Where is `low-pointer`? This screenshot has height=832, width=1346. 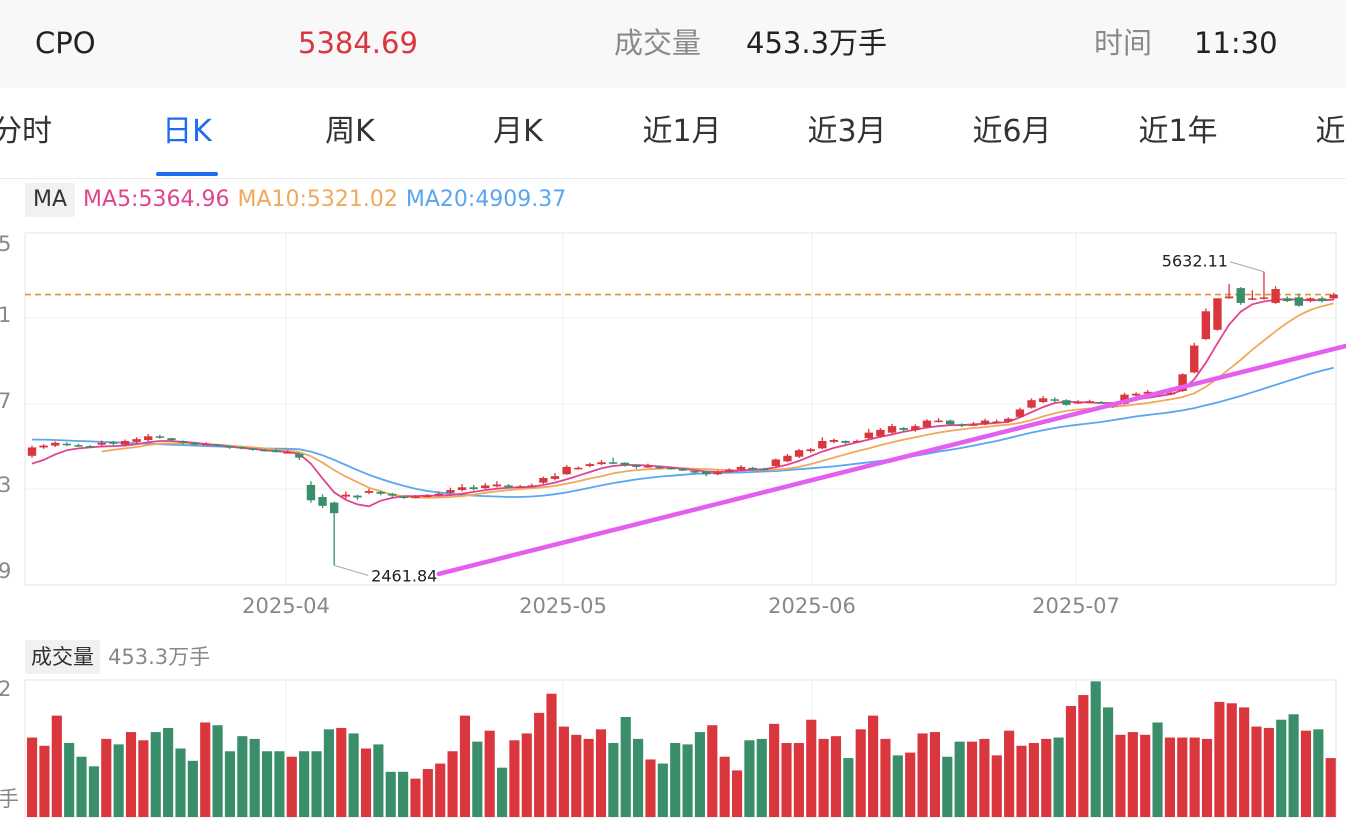
low-pointer is located at coordinates (351, 570).